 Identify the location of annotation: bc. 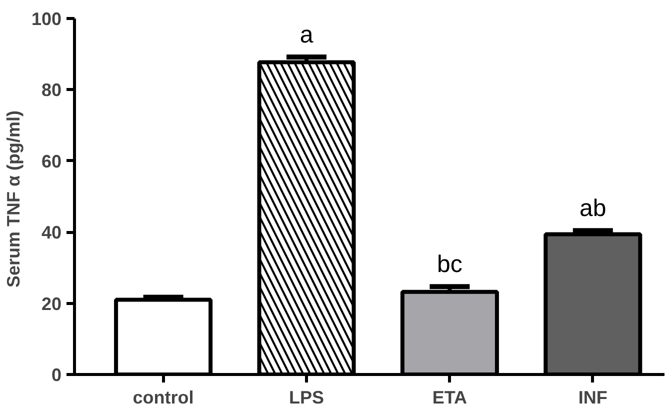
(449, 264).